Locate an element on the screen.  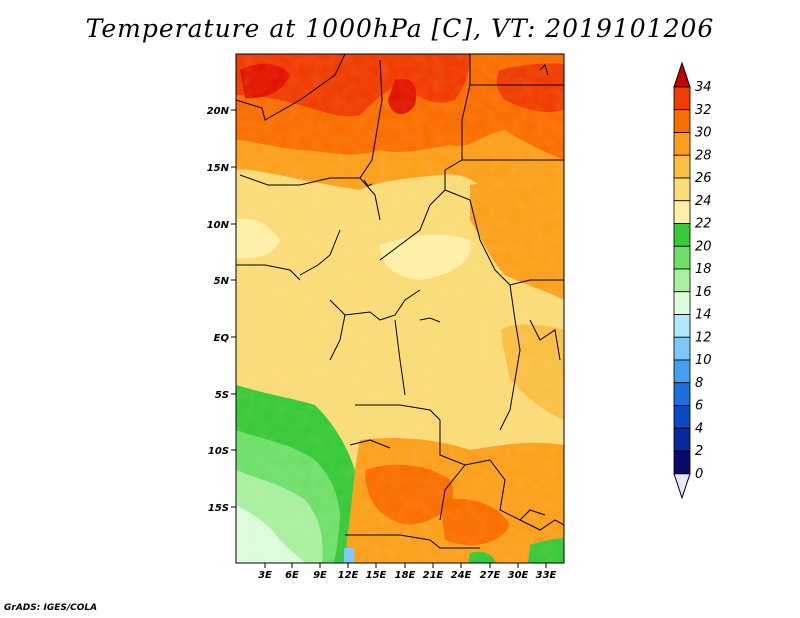
lon-tick-label: 6E is located at coordinates (292, 575).